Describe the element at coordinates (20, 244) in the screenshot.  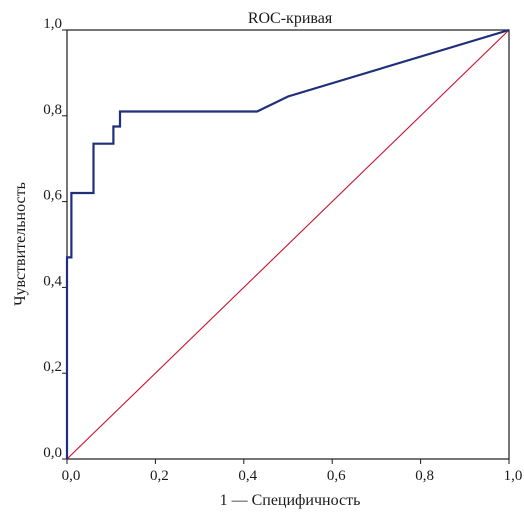
I see `y-axis-title: Чувствительность` at that location.